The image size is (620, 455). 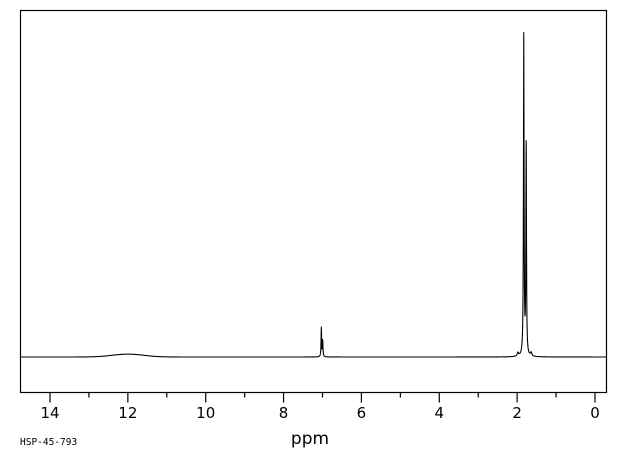 What do you see at coordinates (362, 413) in the screenshot?
I see `x-axis-tick-label: 6` at bounding box center [362, 413].